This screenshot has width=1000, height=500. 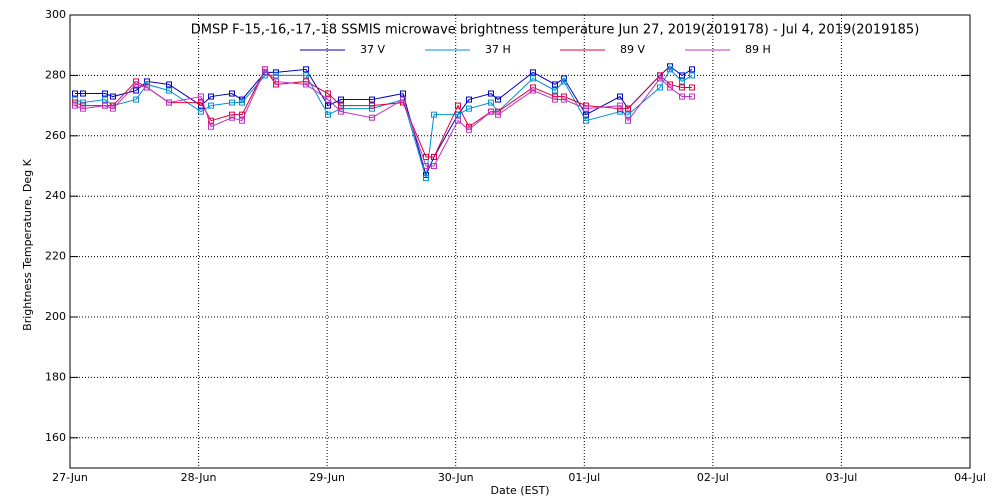 What do you see at coordinates (758, 49) in the screenshot?
I see `legend-label: 89 H` at bounding box center [758, 49].